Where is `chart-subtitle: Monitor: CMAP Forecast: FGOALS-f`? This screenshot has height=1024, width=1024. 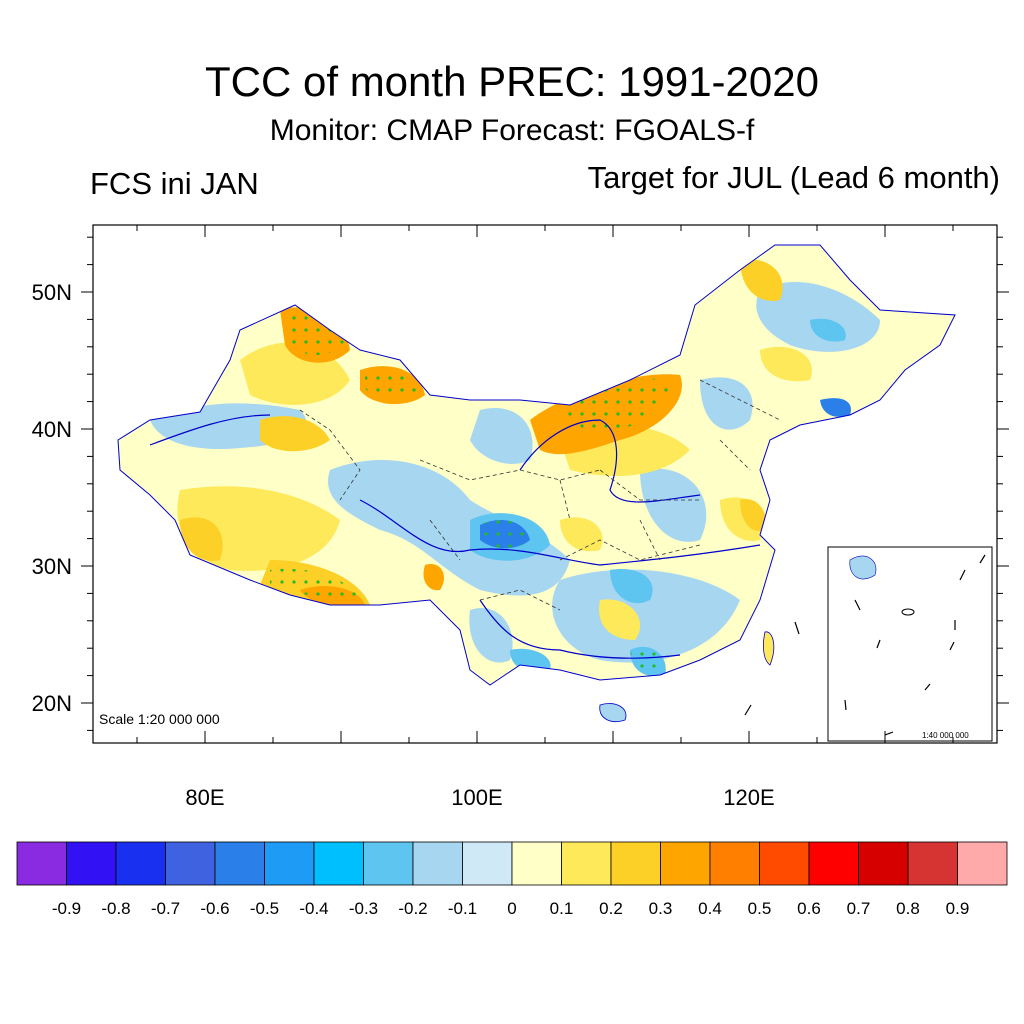
chart-subtitle: Monitor: CMAP Forecast: FGOALS-f is located at coordinates (512, 130).